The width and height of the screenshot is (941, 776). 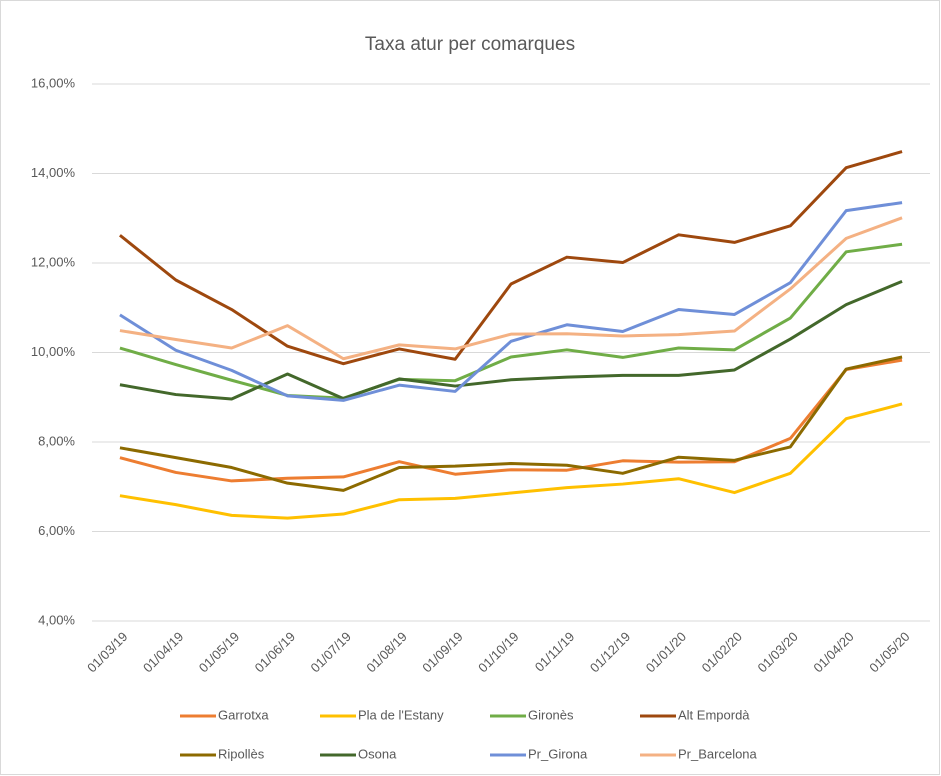 I want to click on y-tick-label: 16,00%, so click(x=53, y=82).